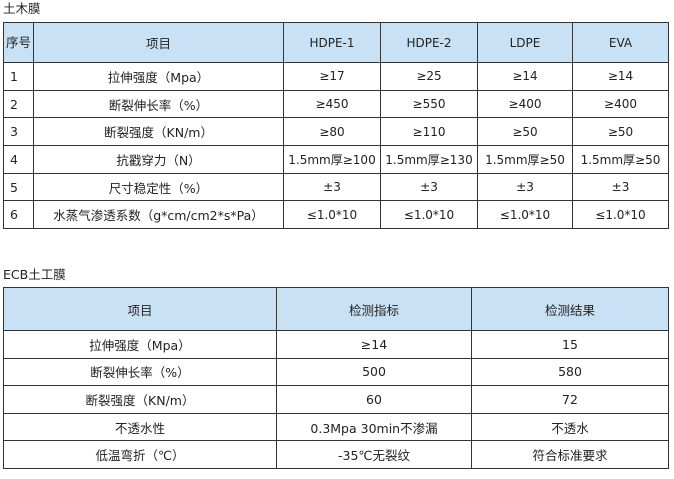 Image resolution: width=674 pixels, height=479 pixels. Describe the element at coordinates (18, 76) in the screenshot. I see `table-cell: 1` at that location.